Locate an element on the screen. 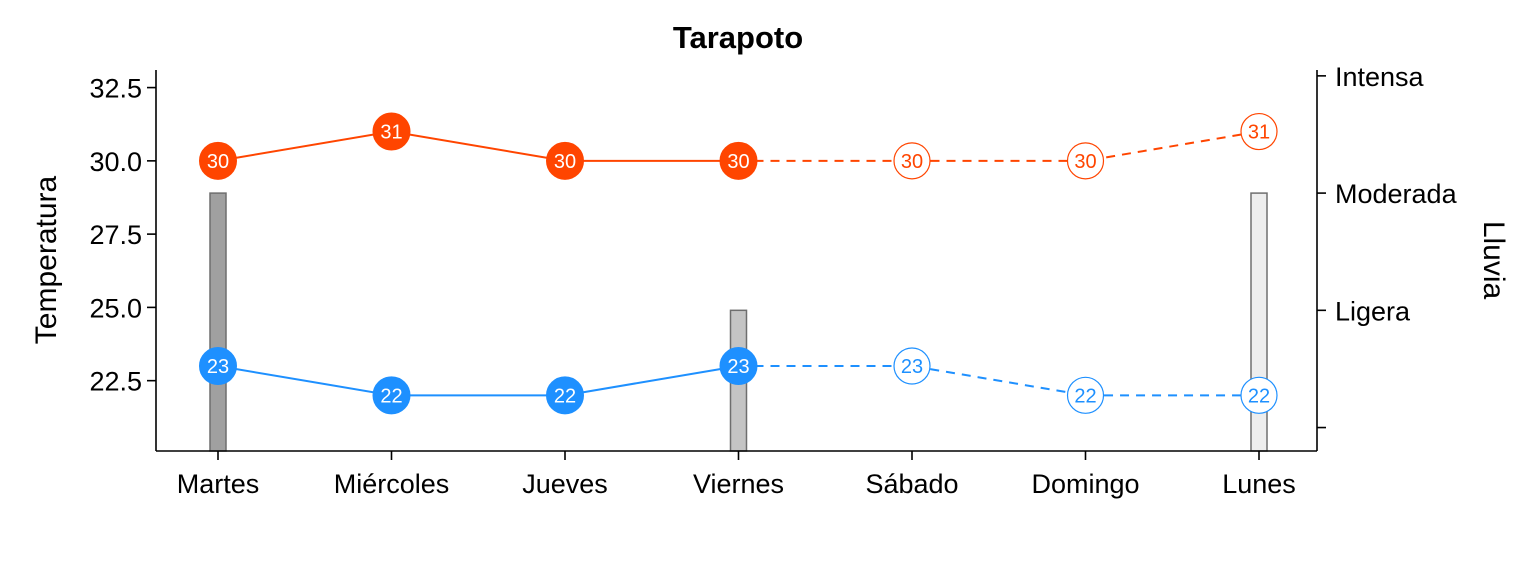 The height and width of the screenshot is (576, 1536). y-tick-label: 22.5 is located at coordinates (115, 382).